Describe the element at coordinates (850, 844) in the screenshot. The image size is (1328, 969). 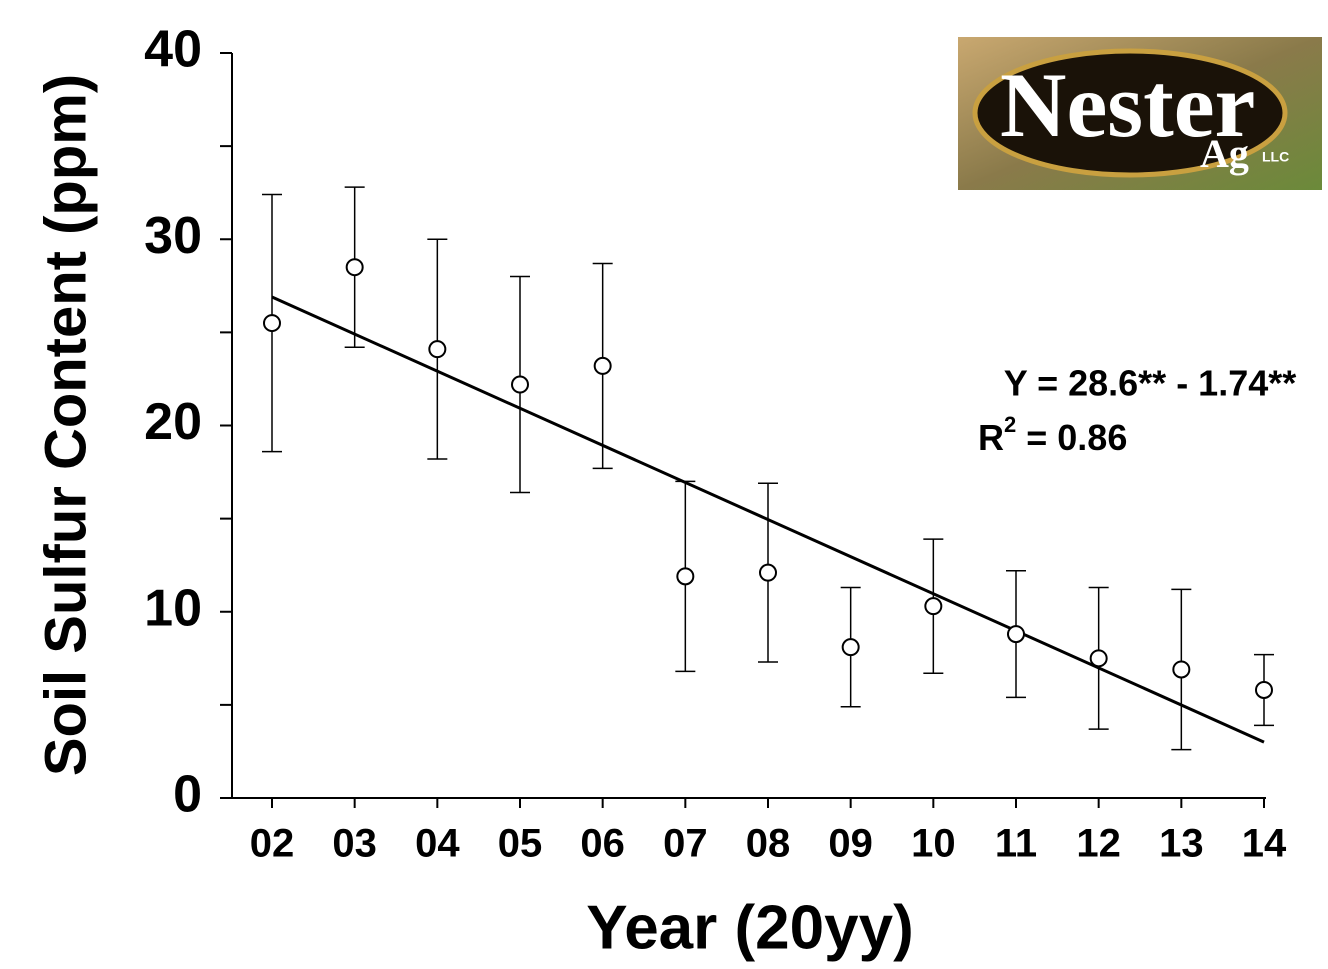
I see `x-tick-label: 09` at that location.